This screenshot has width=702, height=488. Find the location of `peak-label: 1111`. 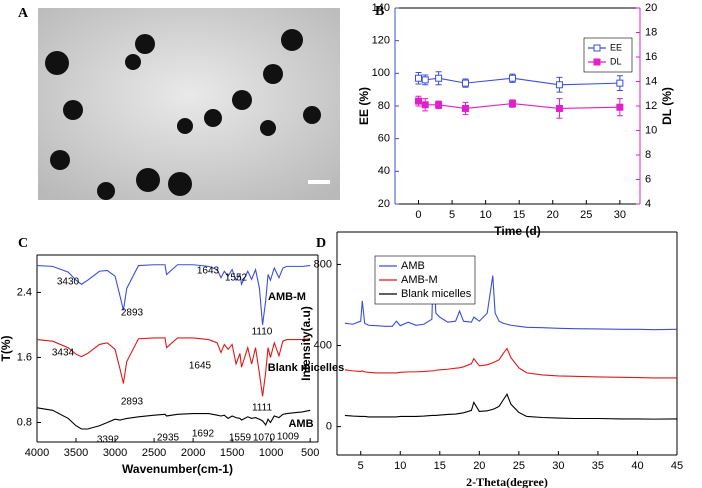

peak-label: 1111 is located at coordinates (262, 408).